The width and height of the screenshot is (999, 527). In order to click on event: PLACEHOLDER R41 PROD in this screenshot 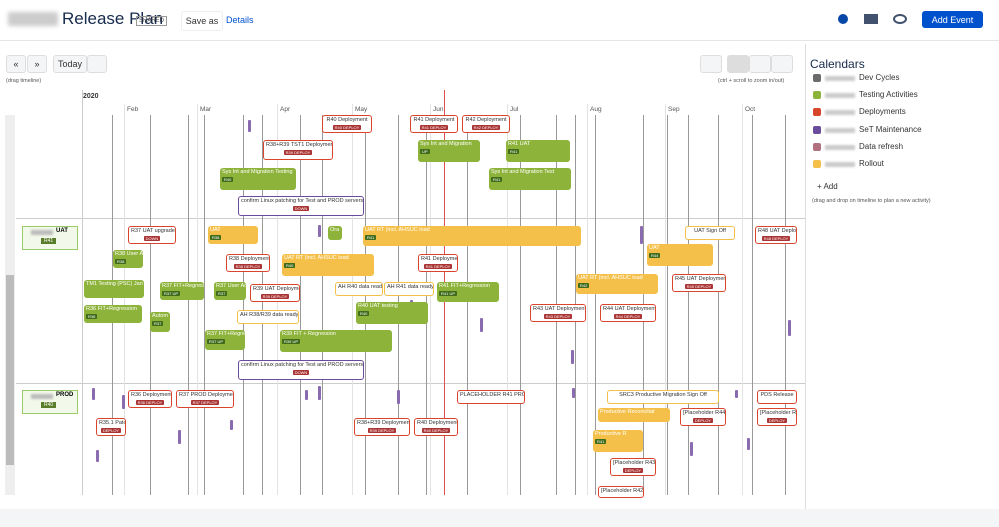, I will do `click(491, 397)`.